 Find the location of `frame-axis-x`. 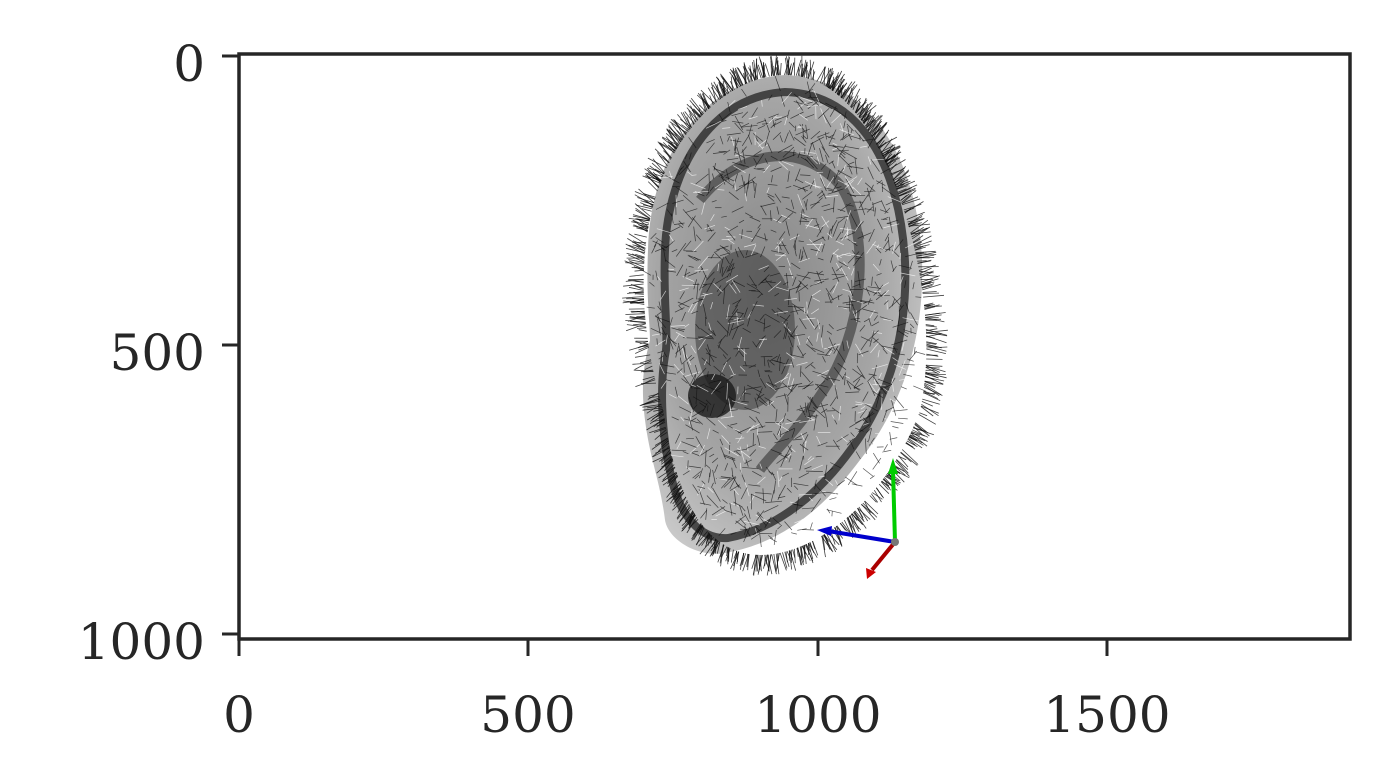

frame-axis-x is located at coordinates (894, 506).